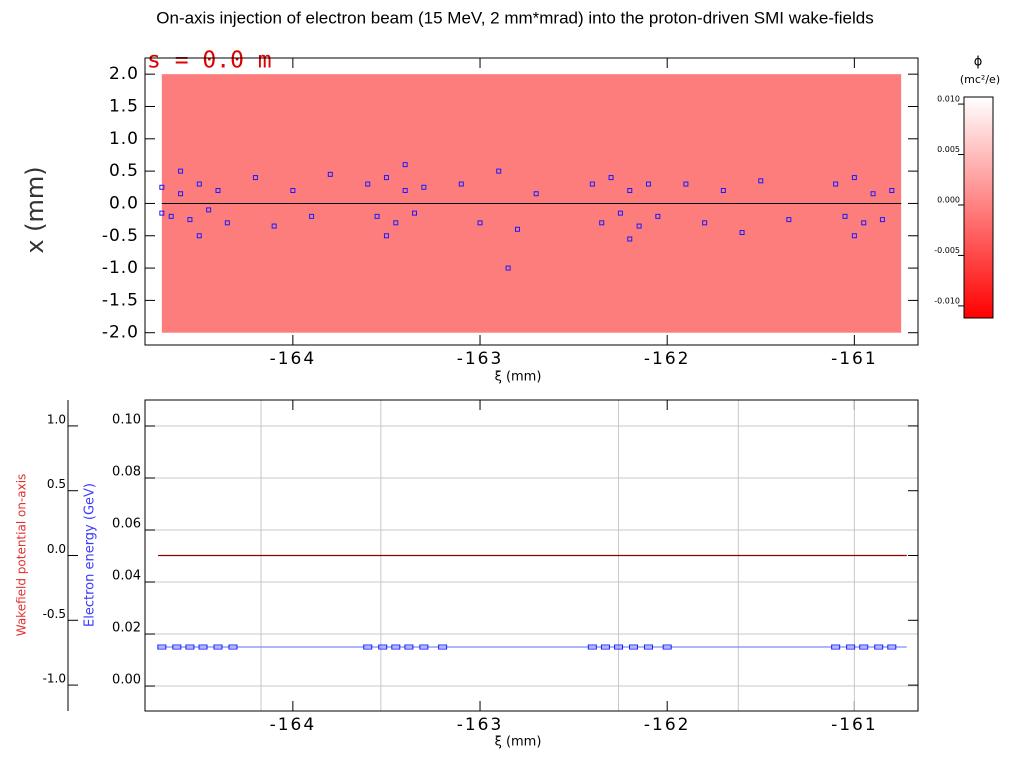  Describe the element at coordinates (22, 555) in the screenshot. I see `y-axis-label: Wakefield potential on-axis` at that location.